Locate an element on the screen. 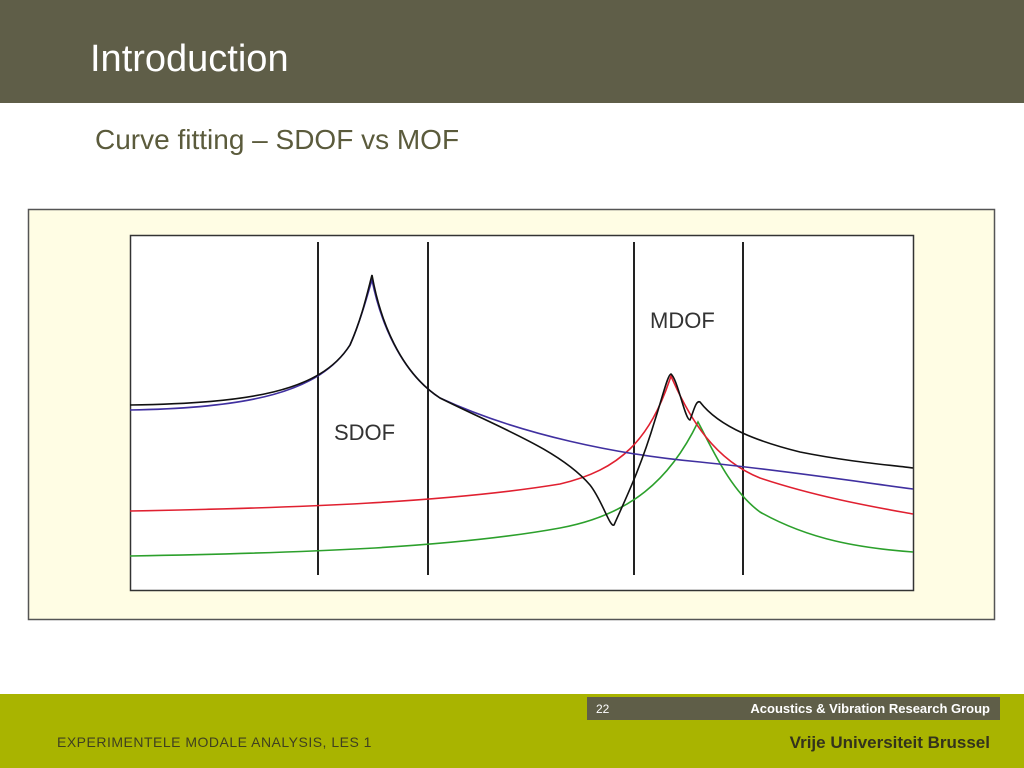 This screenshot has width=1024, height=768. group-name: Acoustics & Vibration Research Group is located at coordinates (870, 708).